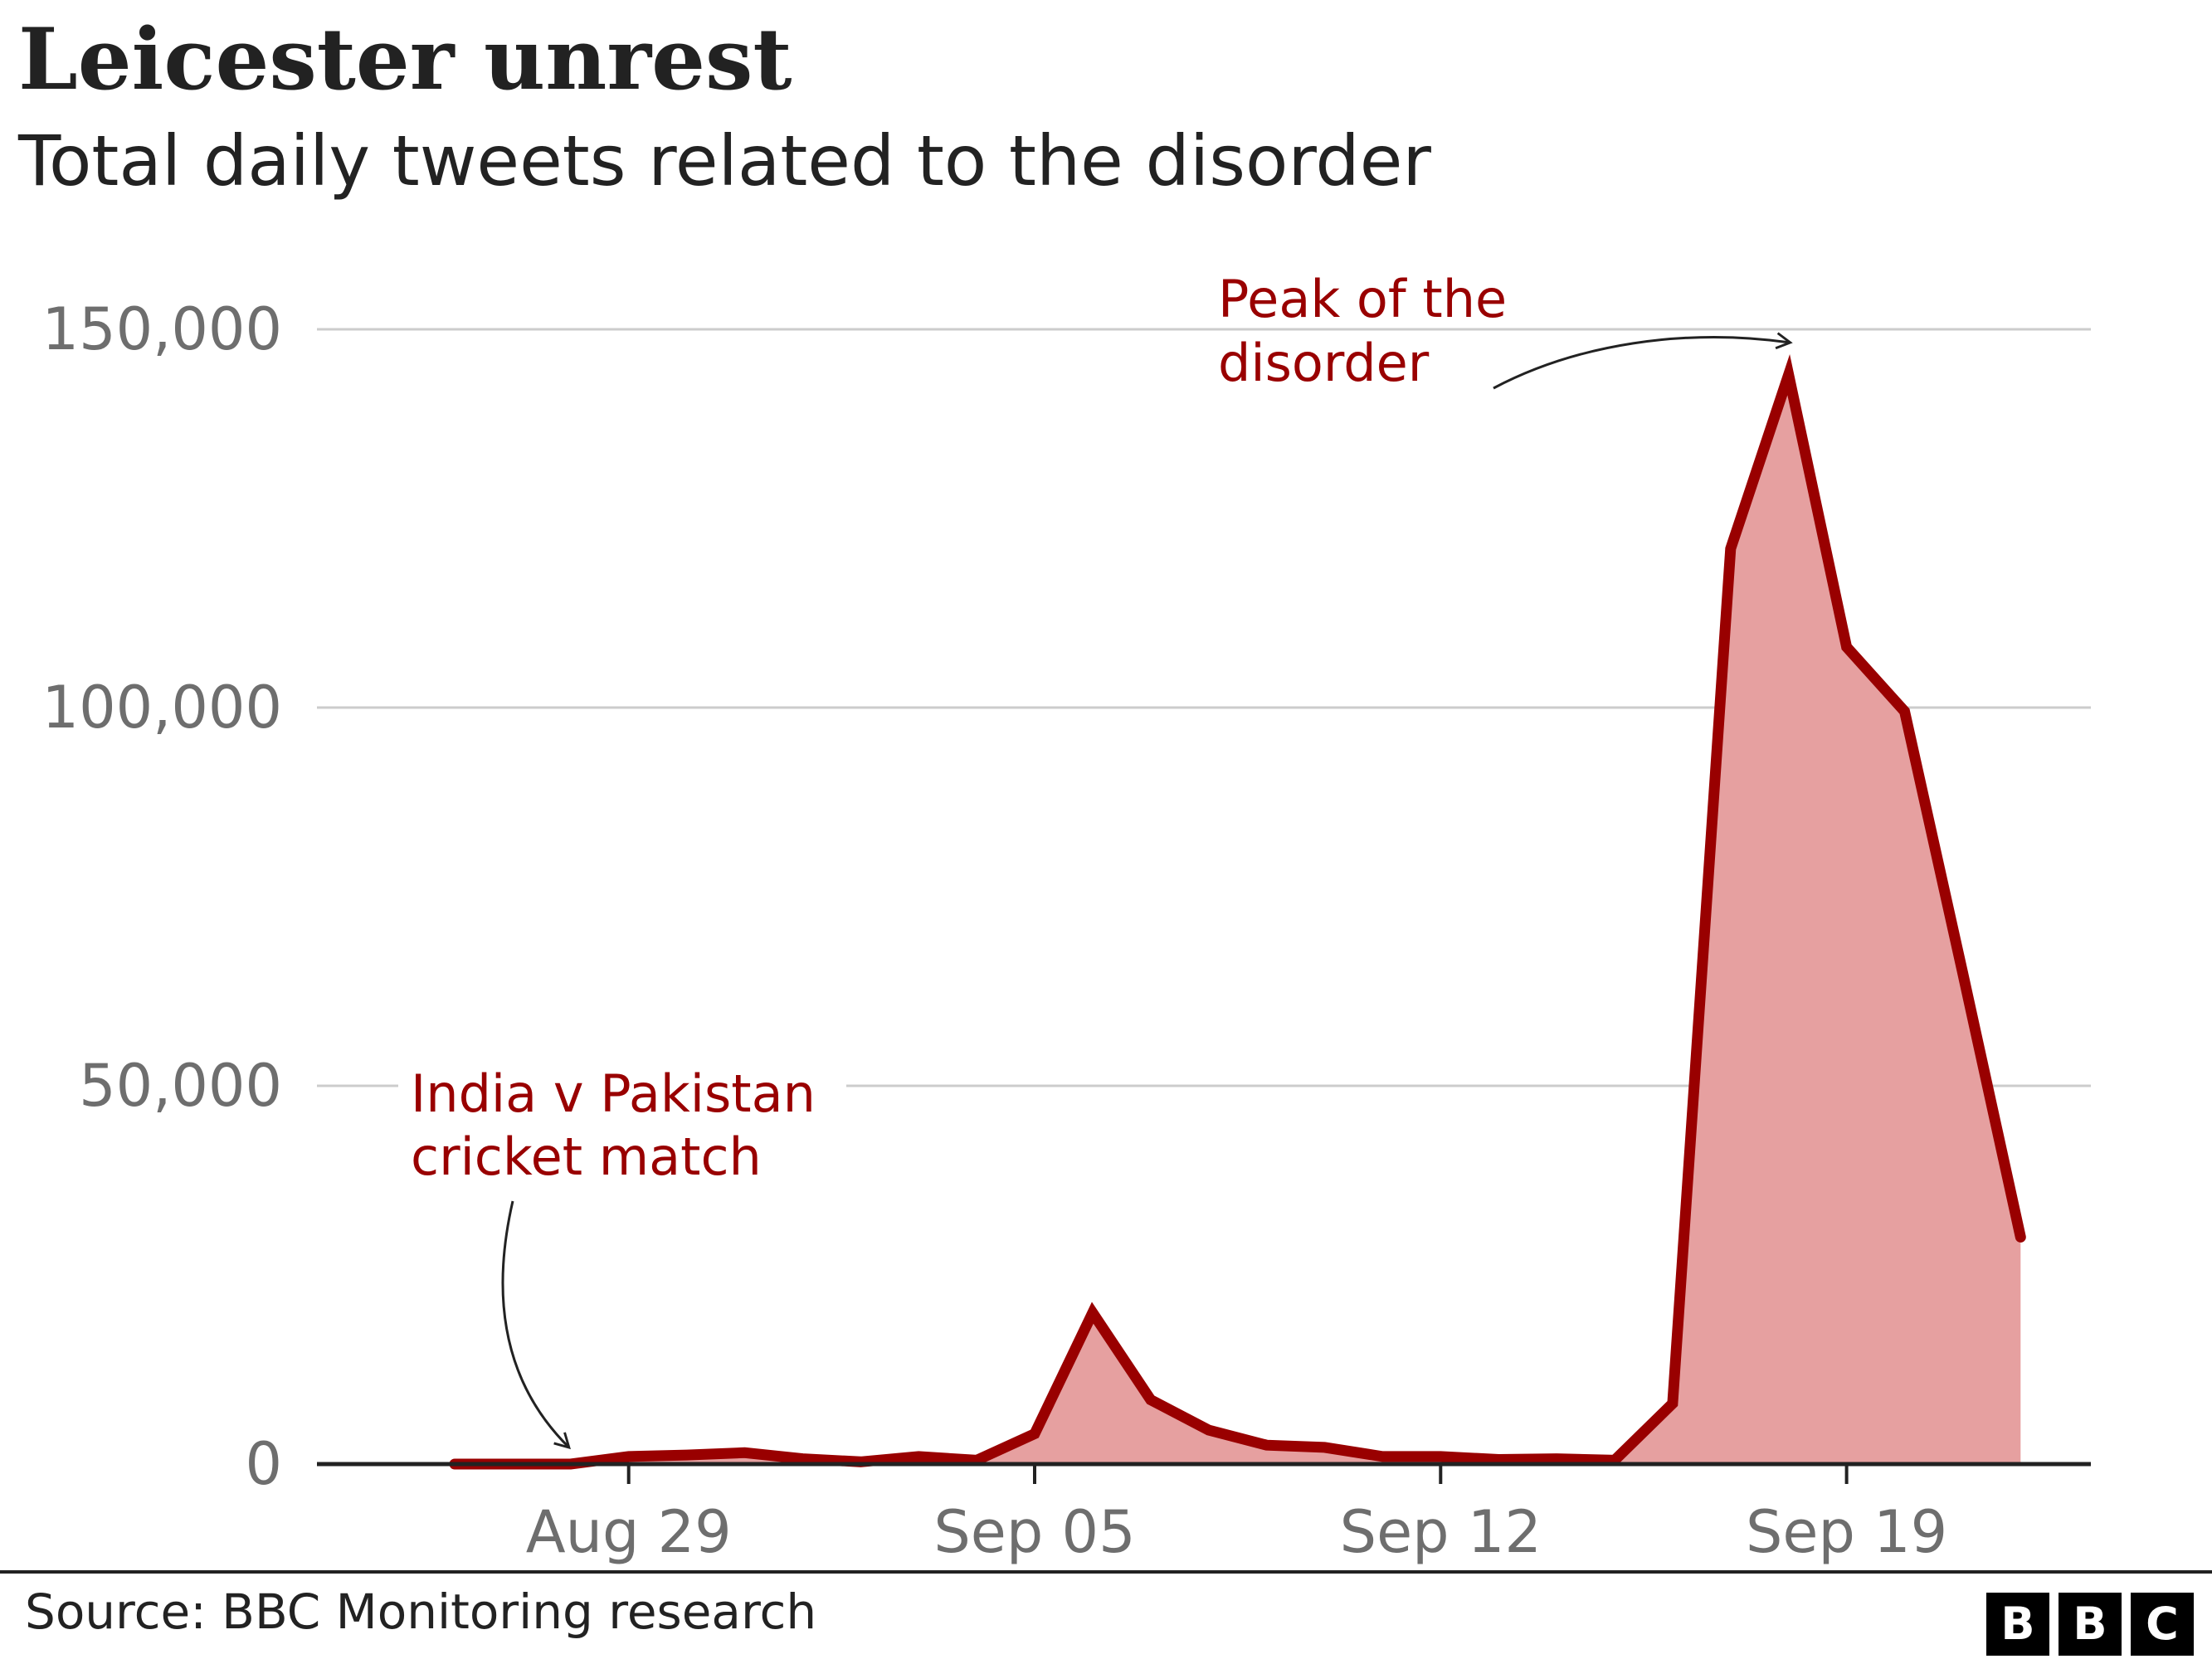  Describe the element at coordinates (162, 708) in the screenshot. I see `y-tick-label: 100,000` at that location.